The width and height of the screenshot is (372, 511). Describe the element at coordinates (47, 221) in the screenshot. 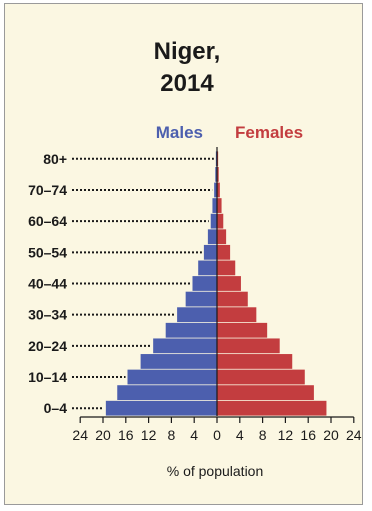

I see `age-label: 60–64` at that location.